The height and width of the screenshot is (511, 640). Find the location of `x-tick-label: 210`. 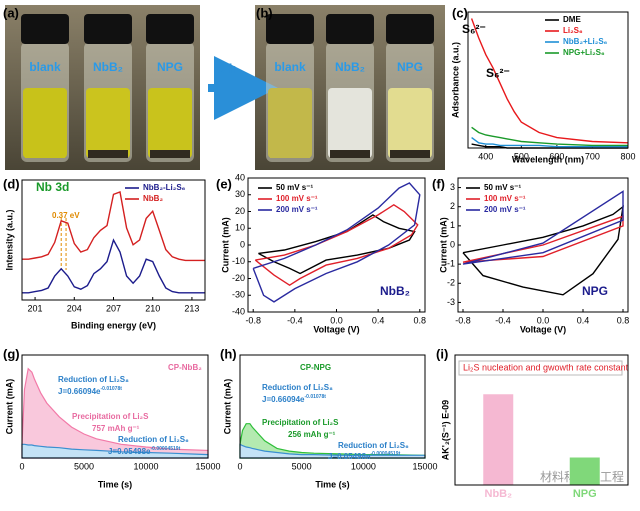

x-tick-label: 210 is located at coordinates (152, 308).